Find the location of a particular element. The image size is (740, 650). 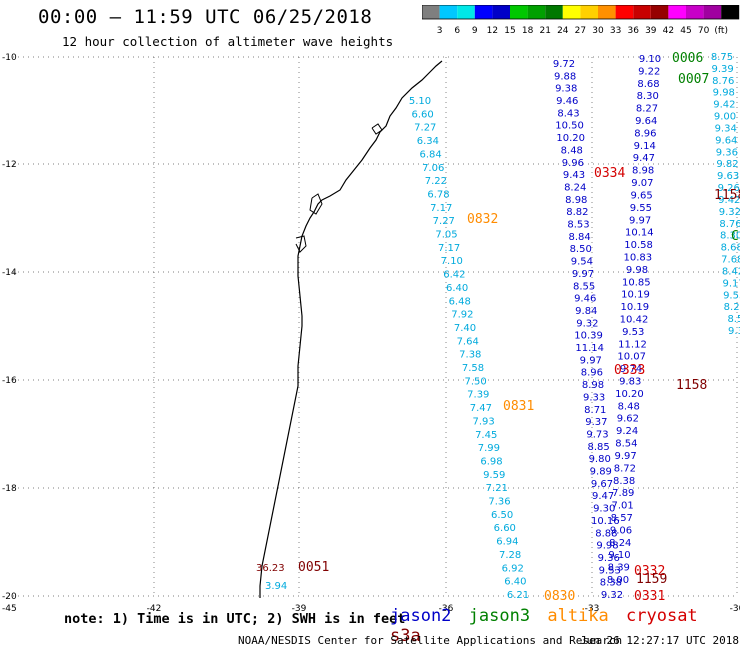

lat-tick-label: -10 is located at coordinates (9, 58).